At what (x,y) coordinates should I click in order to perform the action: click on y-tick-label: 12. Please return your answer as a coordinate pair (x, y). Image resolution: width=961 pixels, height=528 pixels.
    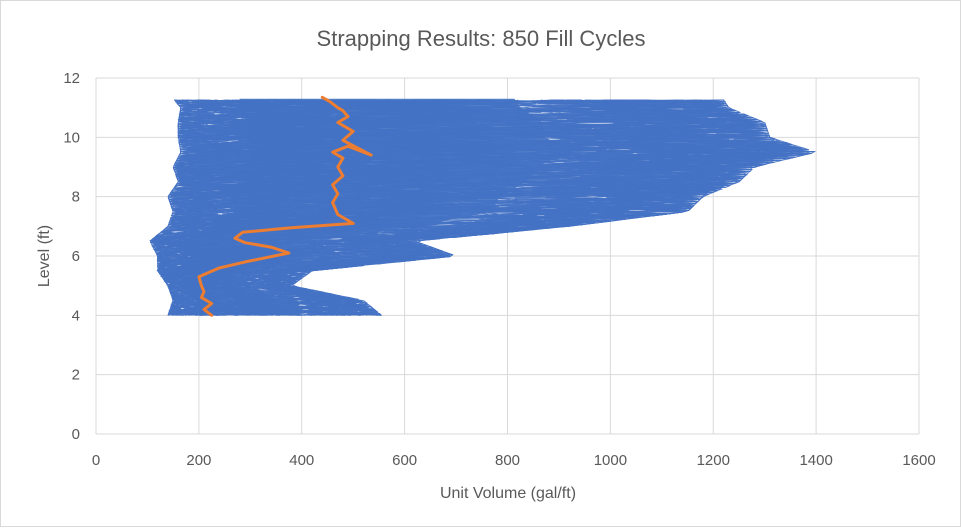
    Looking at the image, I should click on (71, 78).